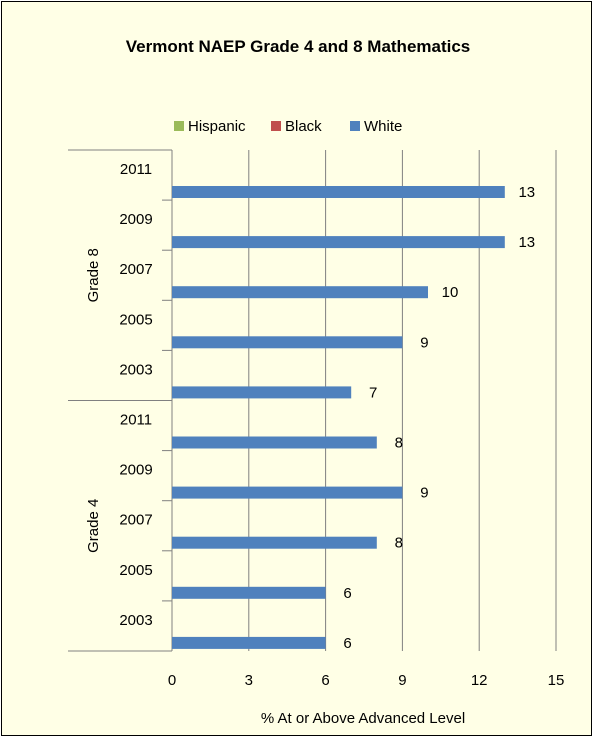 The width and height of the screenshot is (595, 740). Describe the element at coordinates (450, 292) in the screenshot. I see `data-label: 10` at that location.